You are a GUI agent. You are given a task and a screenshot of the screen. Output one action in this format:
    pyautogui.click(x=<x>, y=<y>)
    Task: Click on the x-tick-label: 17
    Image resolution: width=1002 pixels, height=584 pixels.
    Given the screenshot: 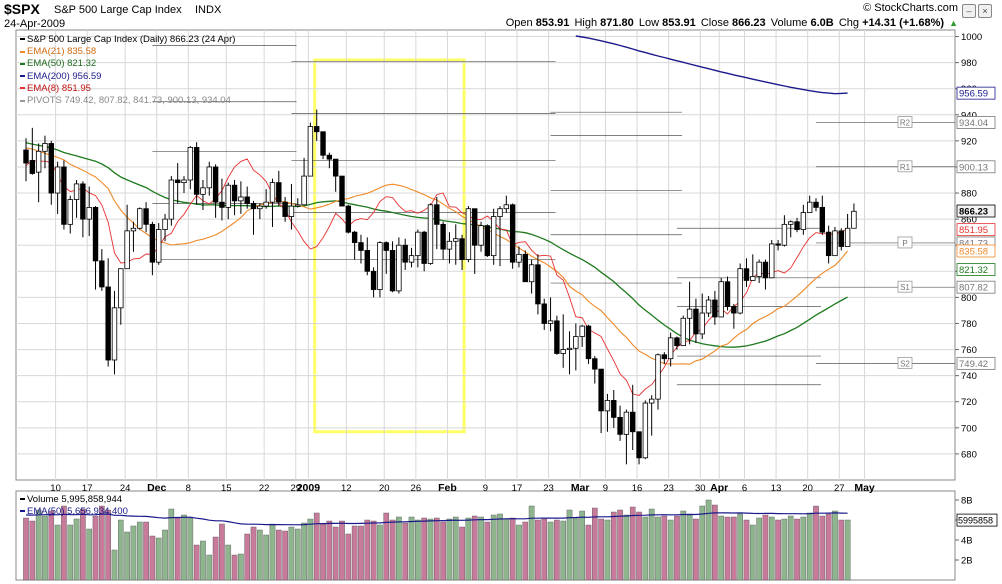 What is the action you would take?
    pyautogui.click(x=87, y=488)
    